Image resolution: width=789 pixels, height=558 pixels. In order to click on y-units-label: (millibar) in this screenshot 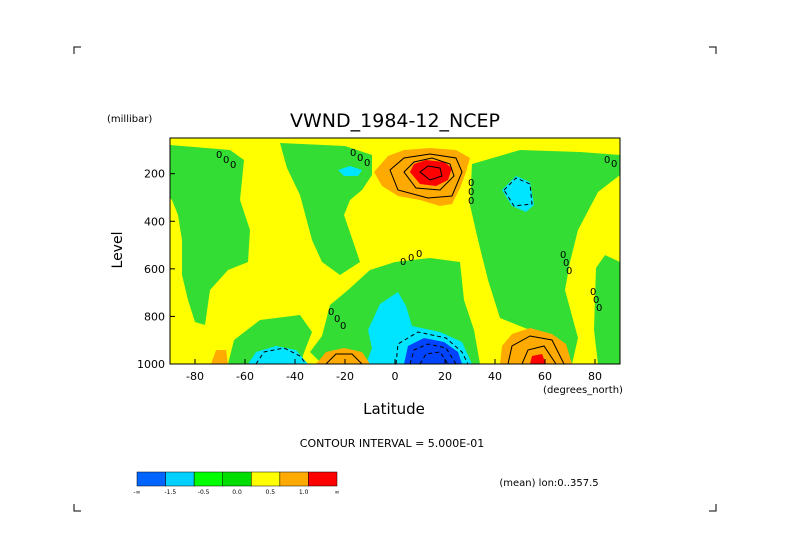, I will do `click(129, 119)`.